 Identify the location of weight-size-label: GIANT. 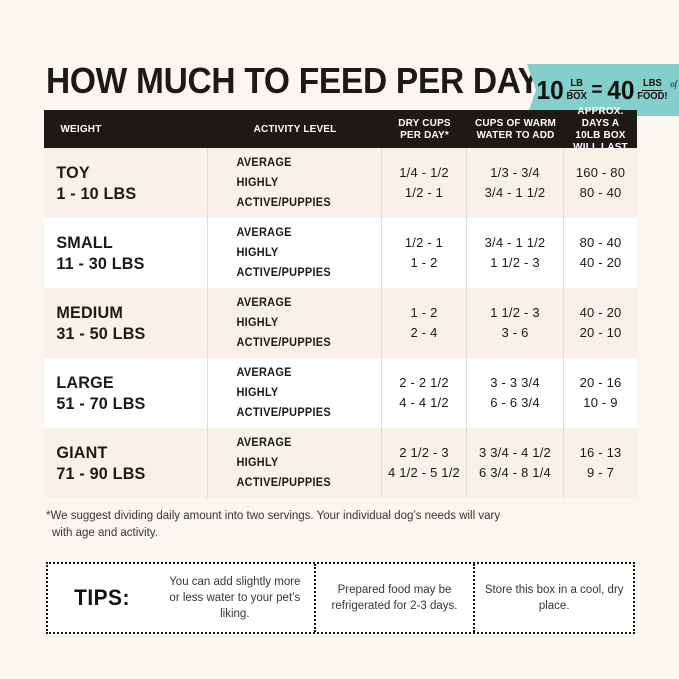
(82, 452).